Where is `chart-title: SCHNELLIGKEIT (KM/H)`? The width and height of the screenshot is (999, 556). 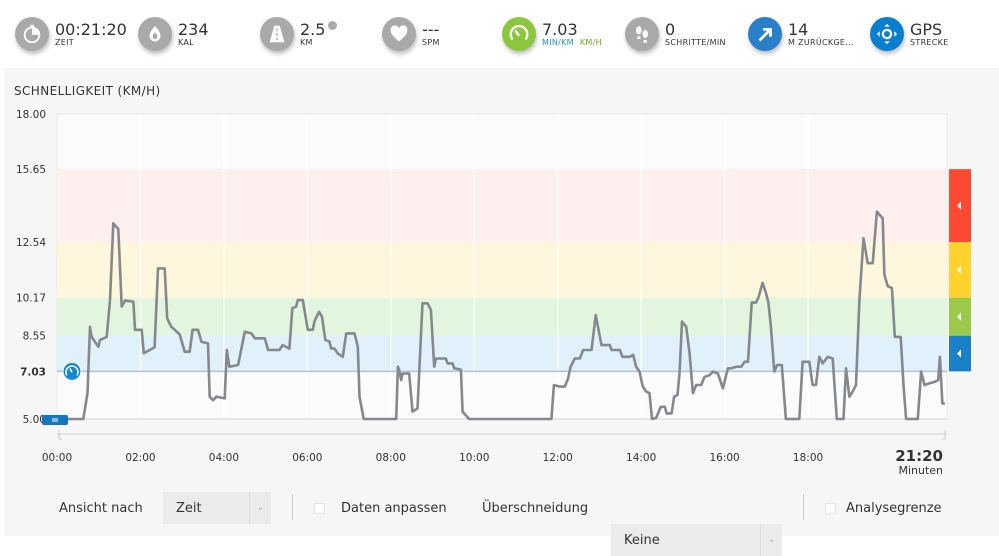 chart-title: SCHNELLIGKEIT (KM/H) is located at coordinates (87, 91).